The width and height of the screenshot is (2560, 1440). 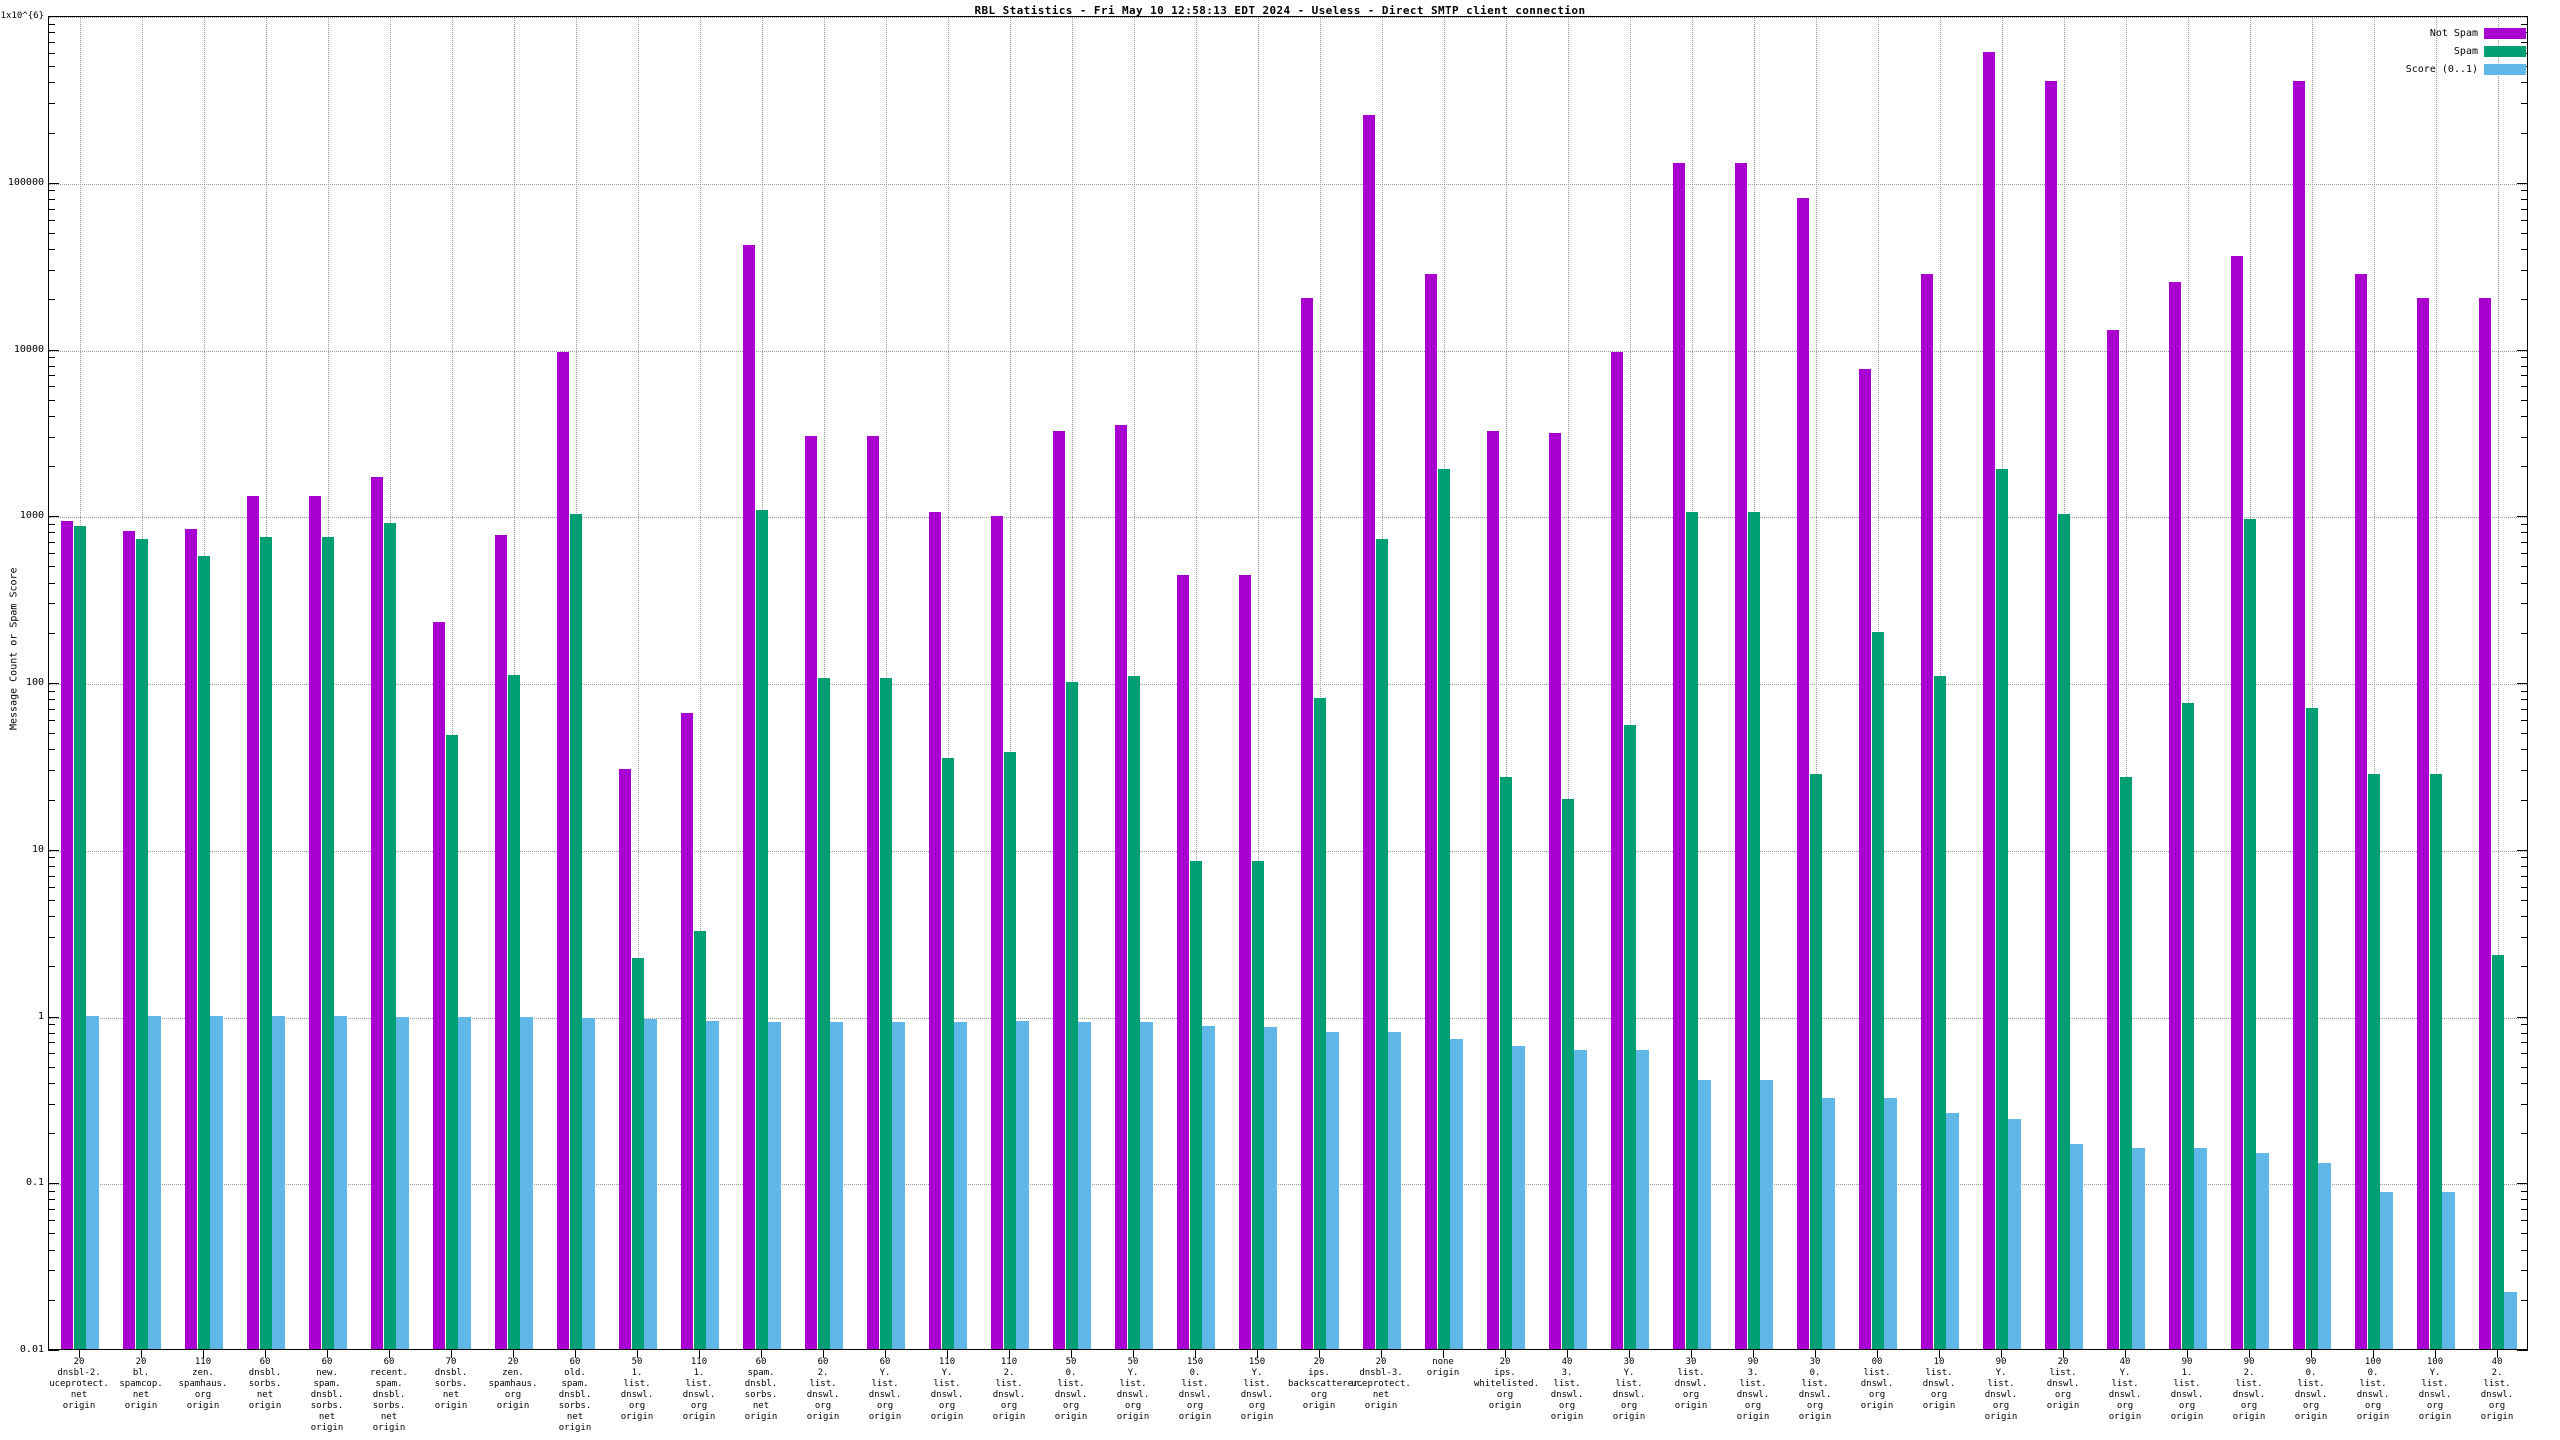 I want to click on x-axis-category-label: 50 0. list. dnswl. org origin, so click(x=1071, y=1389).